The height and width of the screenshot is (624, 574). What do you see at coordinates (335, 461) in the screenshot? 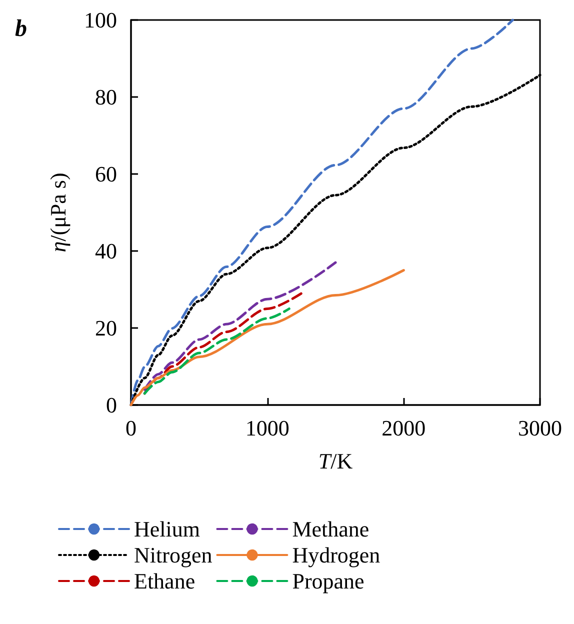
I see `x-axis-title: T/K` at bounding box center [335, 461].